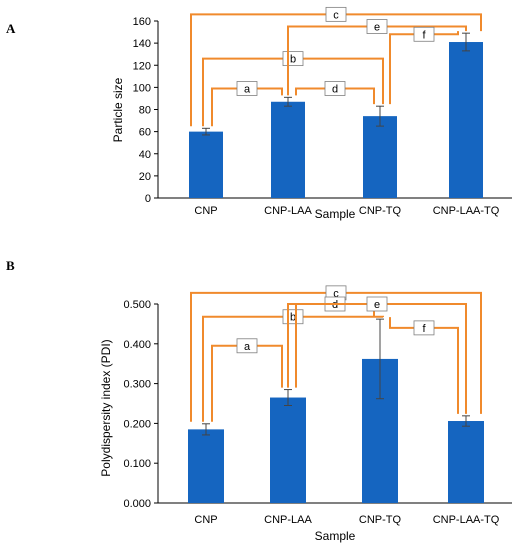  I want to click on y-tick-label: 0.100, so click(137, 464).